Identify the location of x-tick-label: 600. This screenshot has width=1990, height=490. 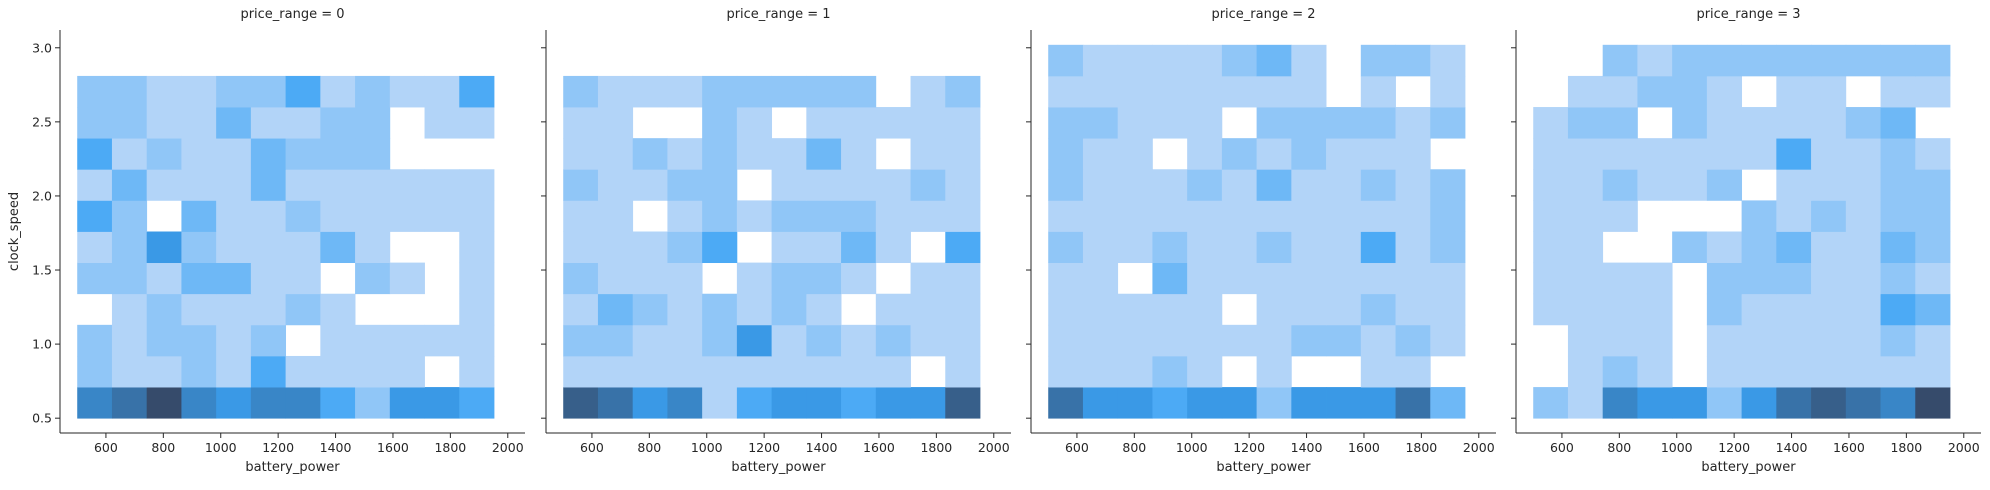
(1562, 447).